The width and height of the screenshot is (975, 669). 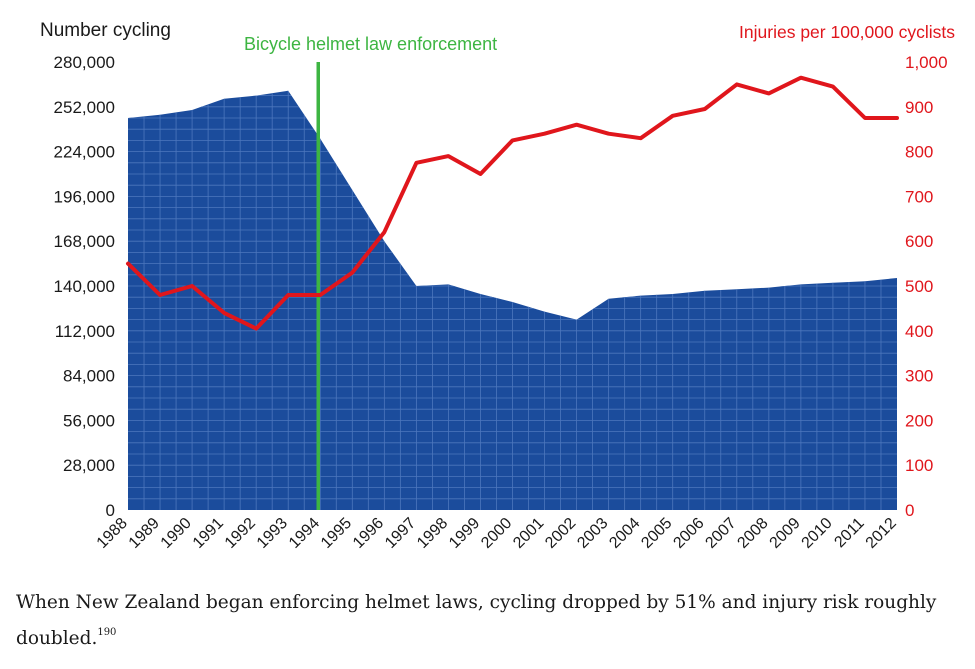 I want to click on left-axis-tick-label: 84,000, so click(x=89, y=376).